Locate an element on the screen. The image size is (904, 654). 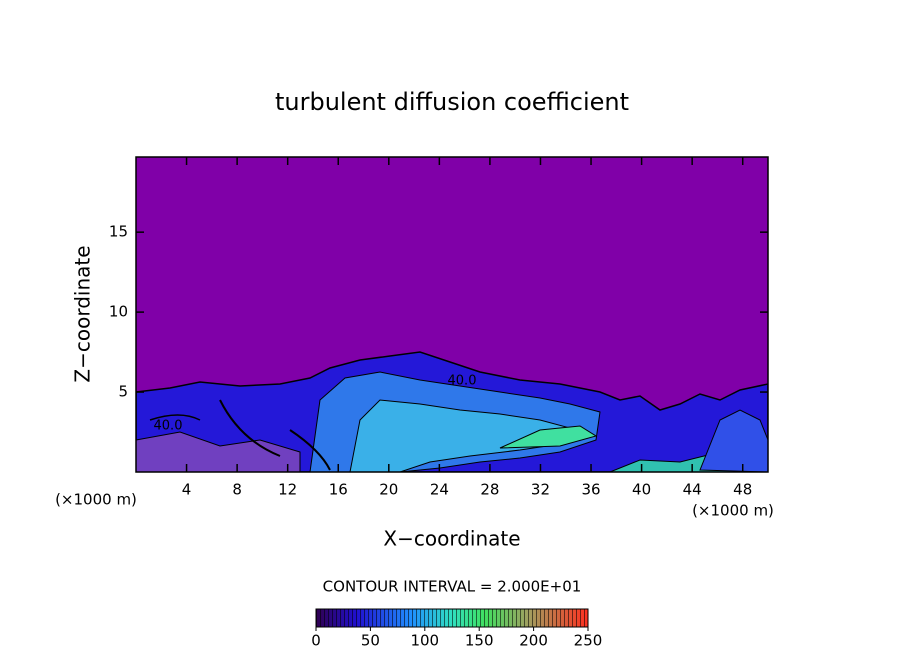
x-tick-label: 40 is located at coordinates (641, 490).